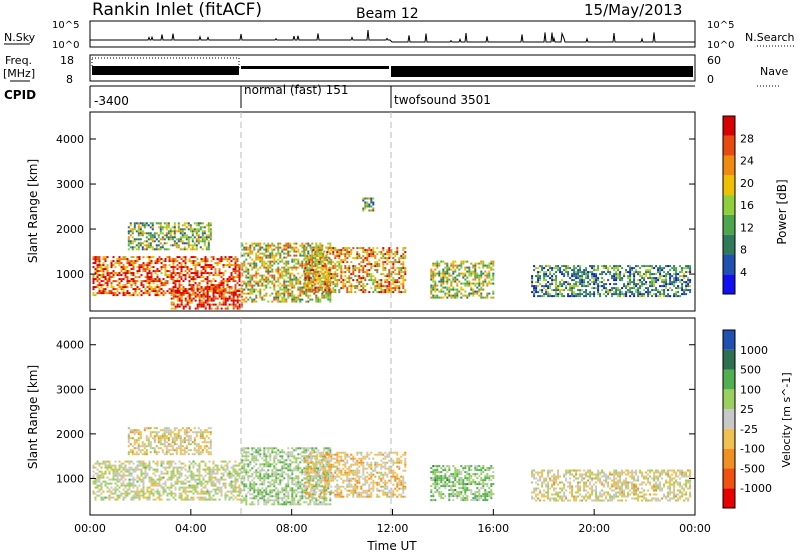 The height and width of the screenshot is (554, 800). What do you see at coordinates (442, 100) in the screenshot?
I see `cpid-segment-2: twofsound 3501` at bounding box center [442, 100].